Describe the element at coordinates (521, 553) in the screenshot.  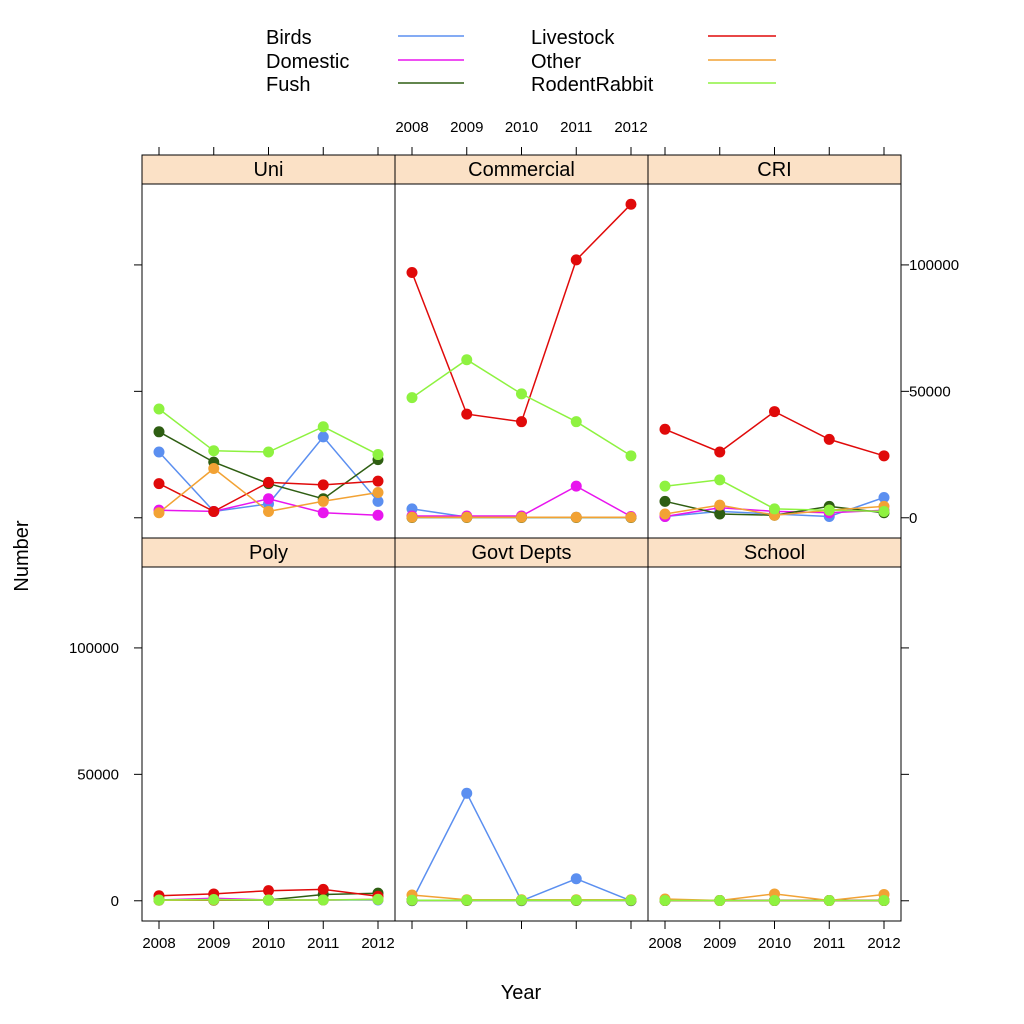
I see `strip-label: Govt Depts` at that location.